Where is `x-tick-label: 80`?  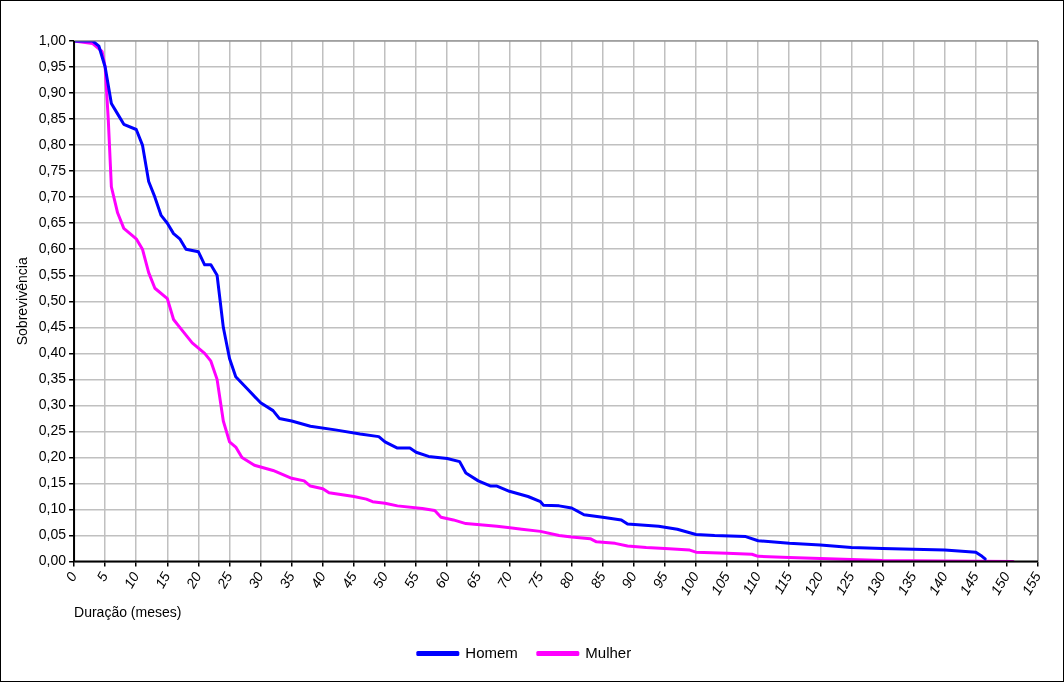 x-tick-label: 80 is located at coordinates (566, 580).